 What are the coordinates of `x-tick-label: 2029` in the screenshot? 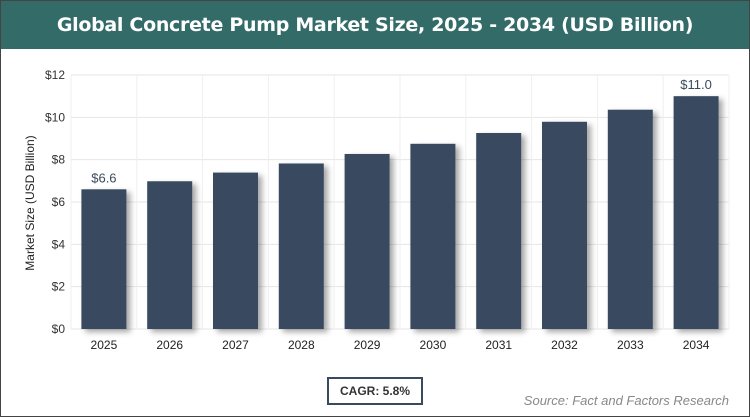 It's located at (367, 345).